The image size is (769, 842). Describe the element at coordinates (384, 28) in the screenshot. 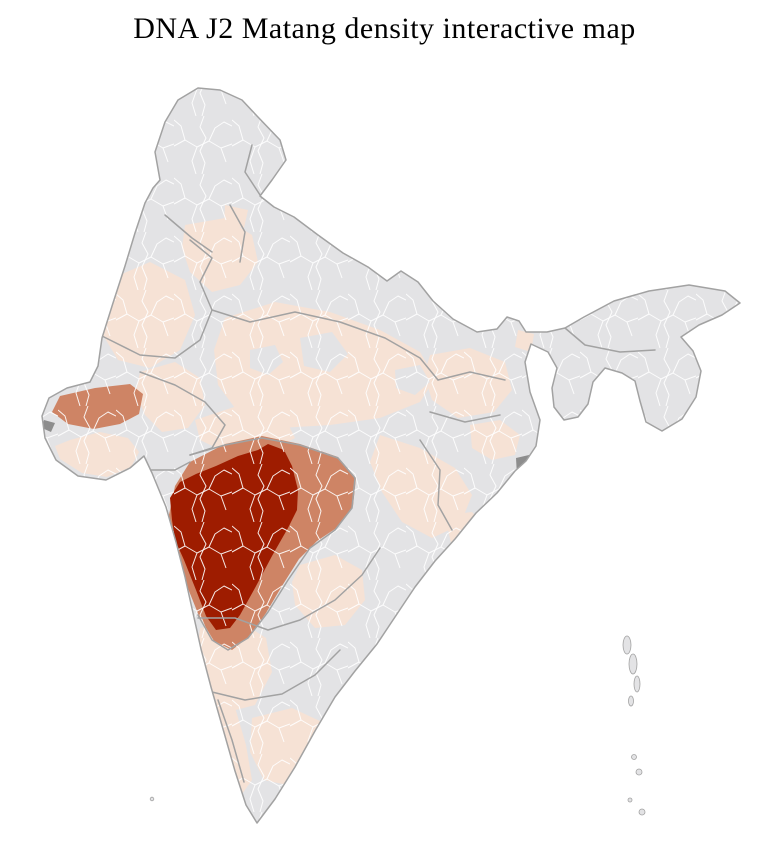

I see `map-title: DNA J2 Matang density interactive map` at that location.